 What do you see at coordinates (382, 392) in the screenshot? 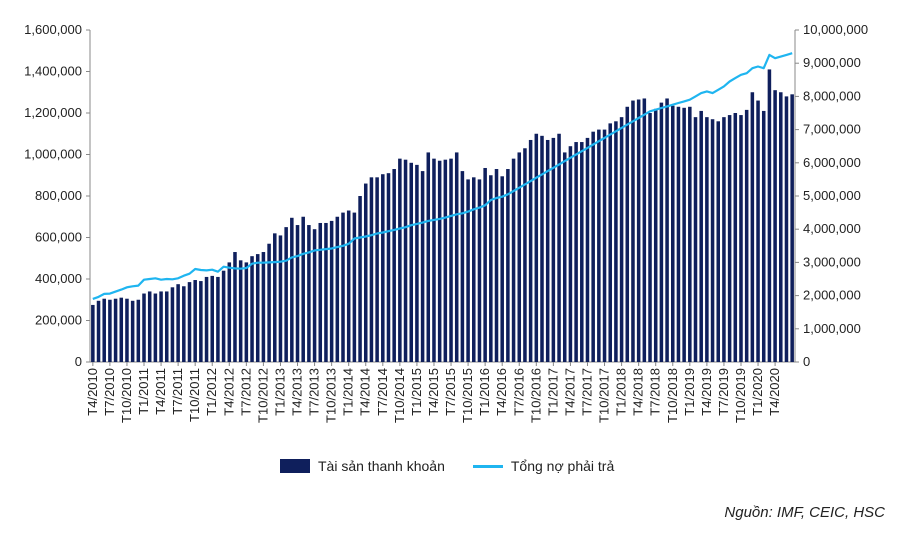
I see `x-tick-label: T7/2014` at bounding box center [382, 392].